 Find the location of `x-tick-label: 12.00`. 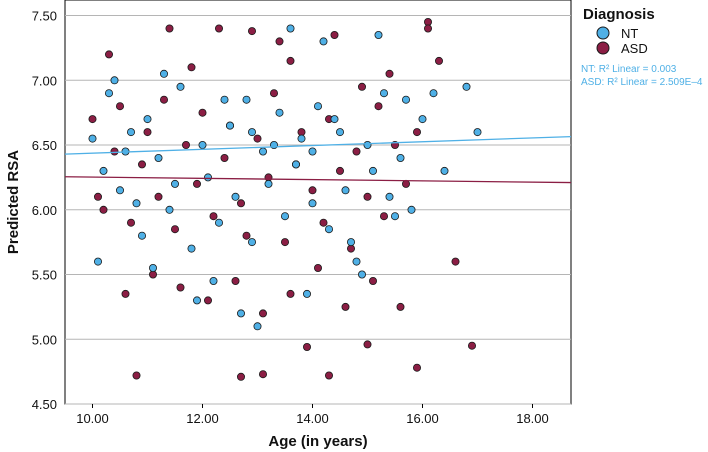

x-tick-label: 12.00 is located at coordinates (202, 418).